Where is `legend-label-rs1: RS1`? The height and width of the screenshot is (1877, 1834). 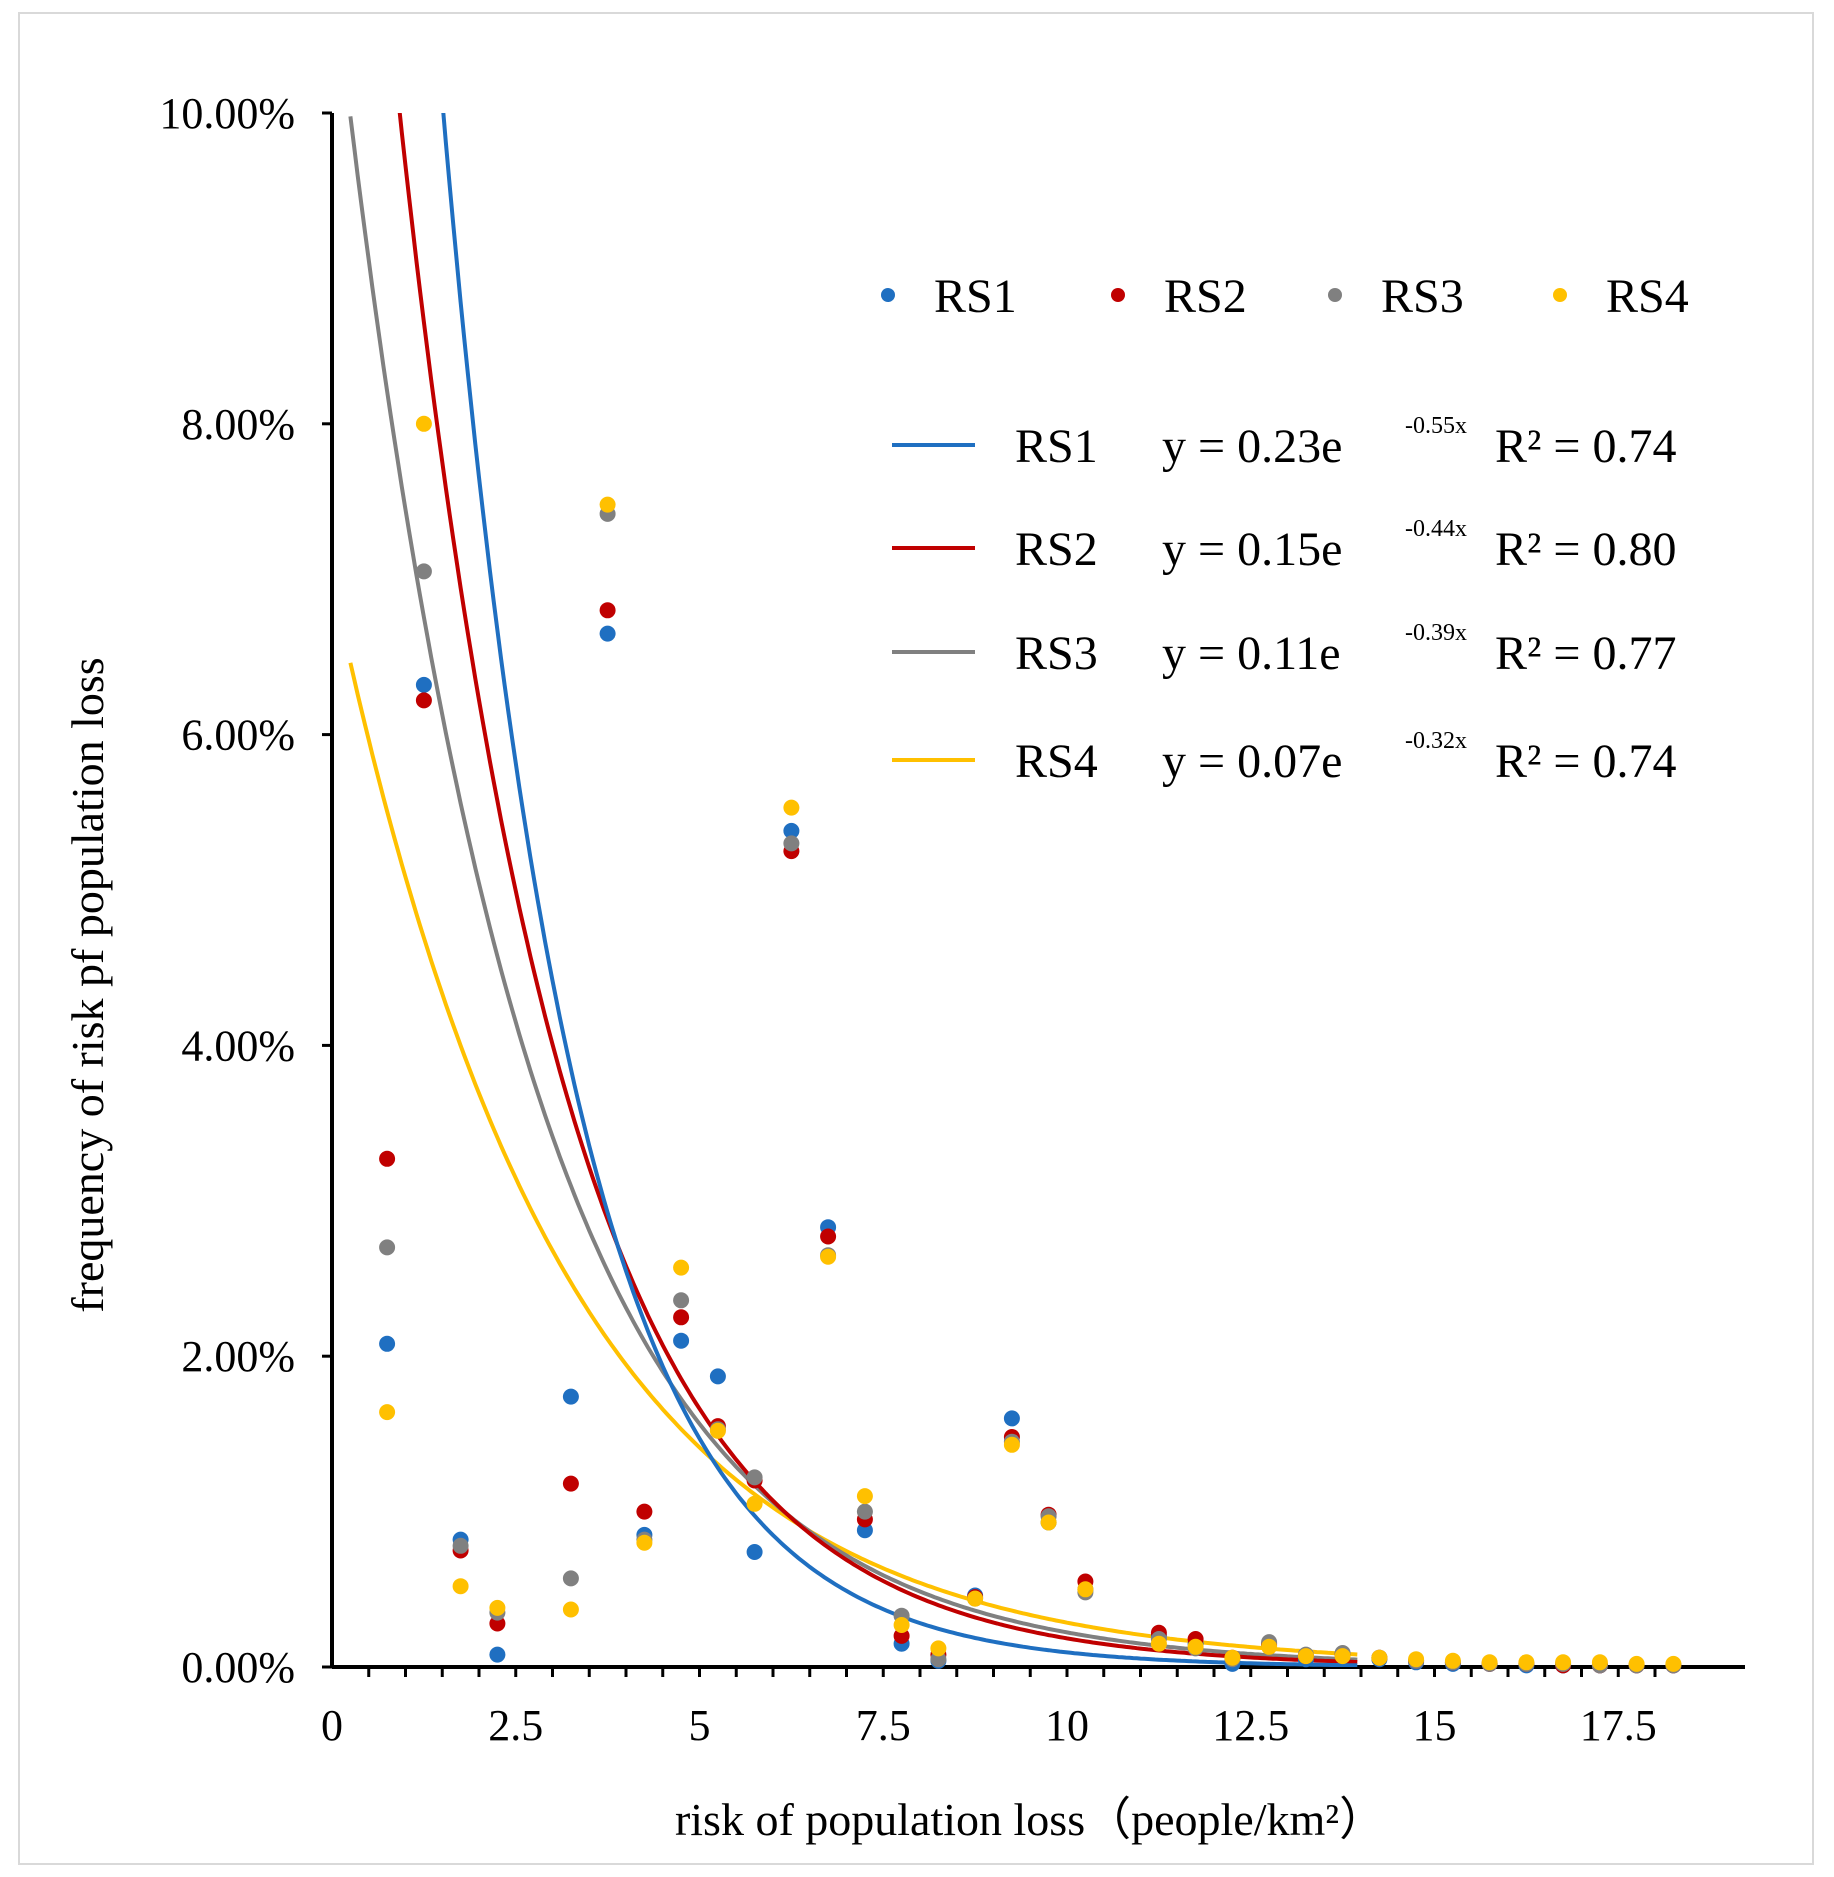
legend-label-rs1: RS1 is located at coordinates (975, 296).